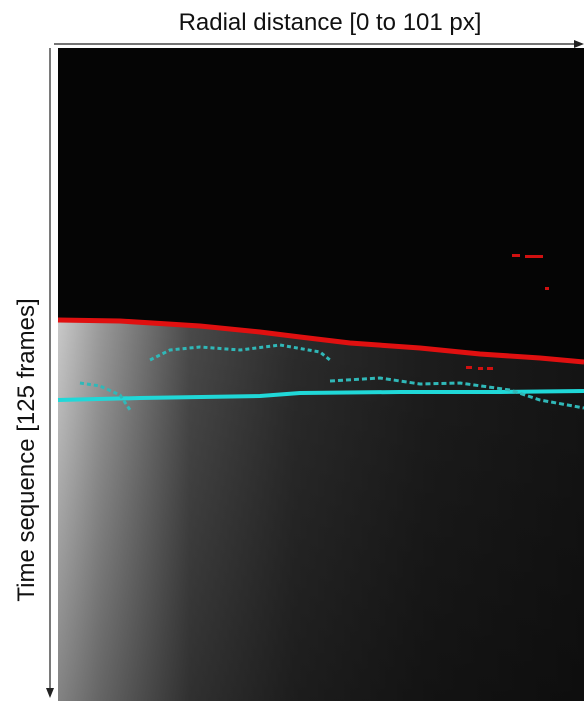  What do you see at coordinates (240, 352) in the screenshot?
I see `cyan-dots-upper` at bounding box center [240, 352].